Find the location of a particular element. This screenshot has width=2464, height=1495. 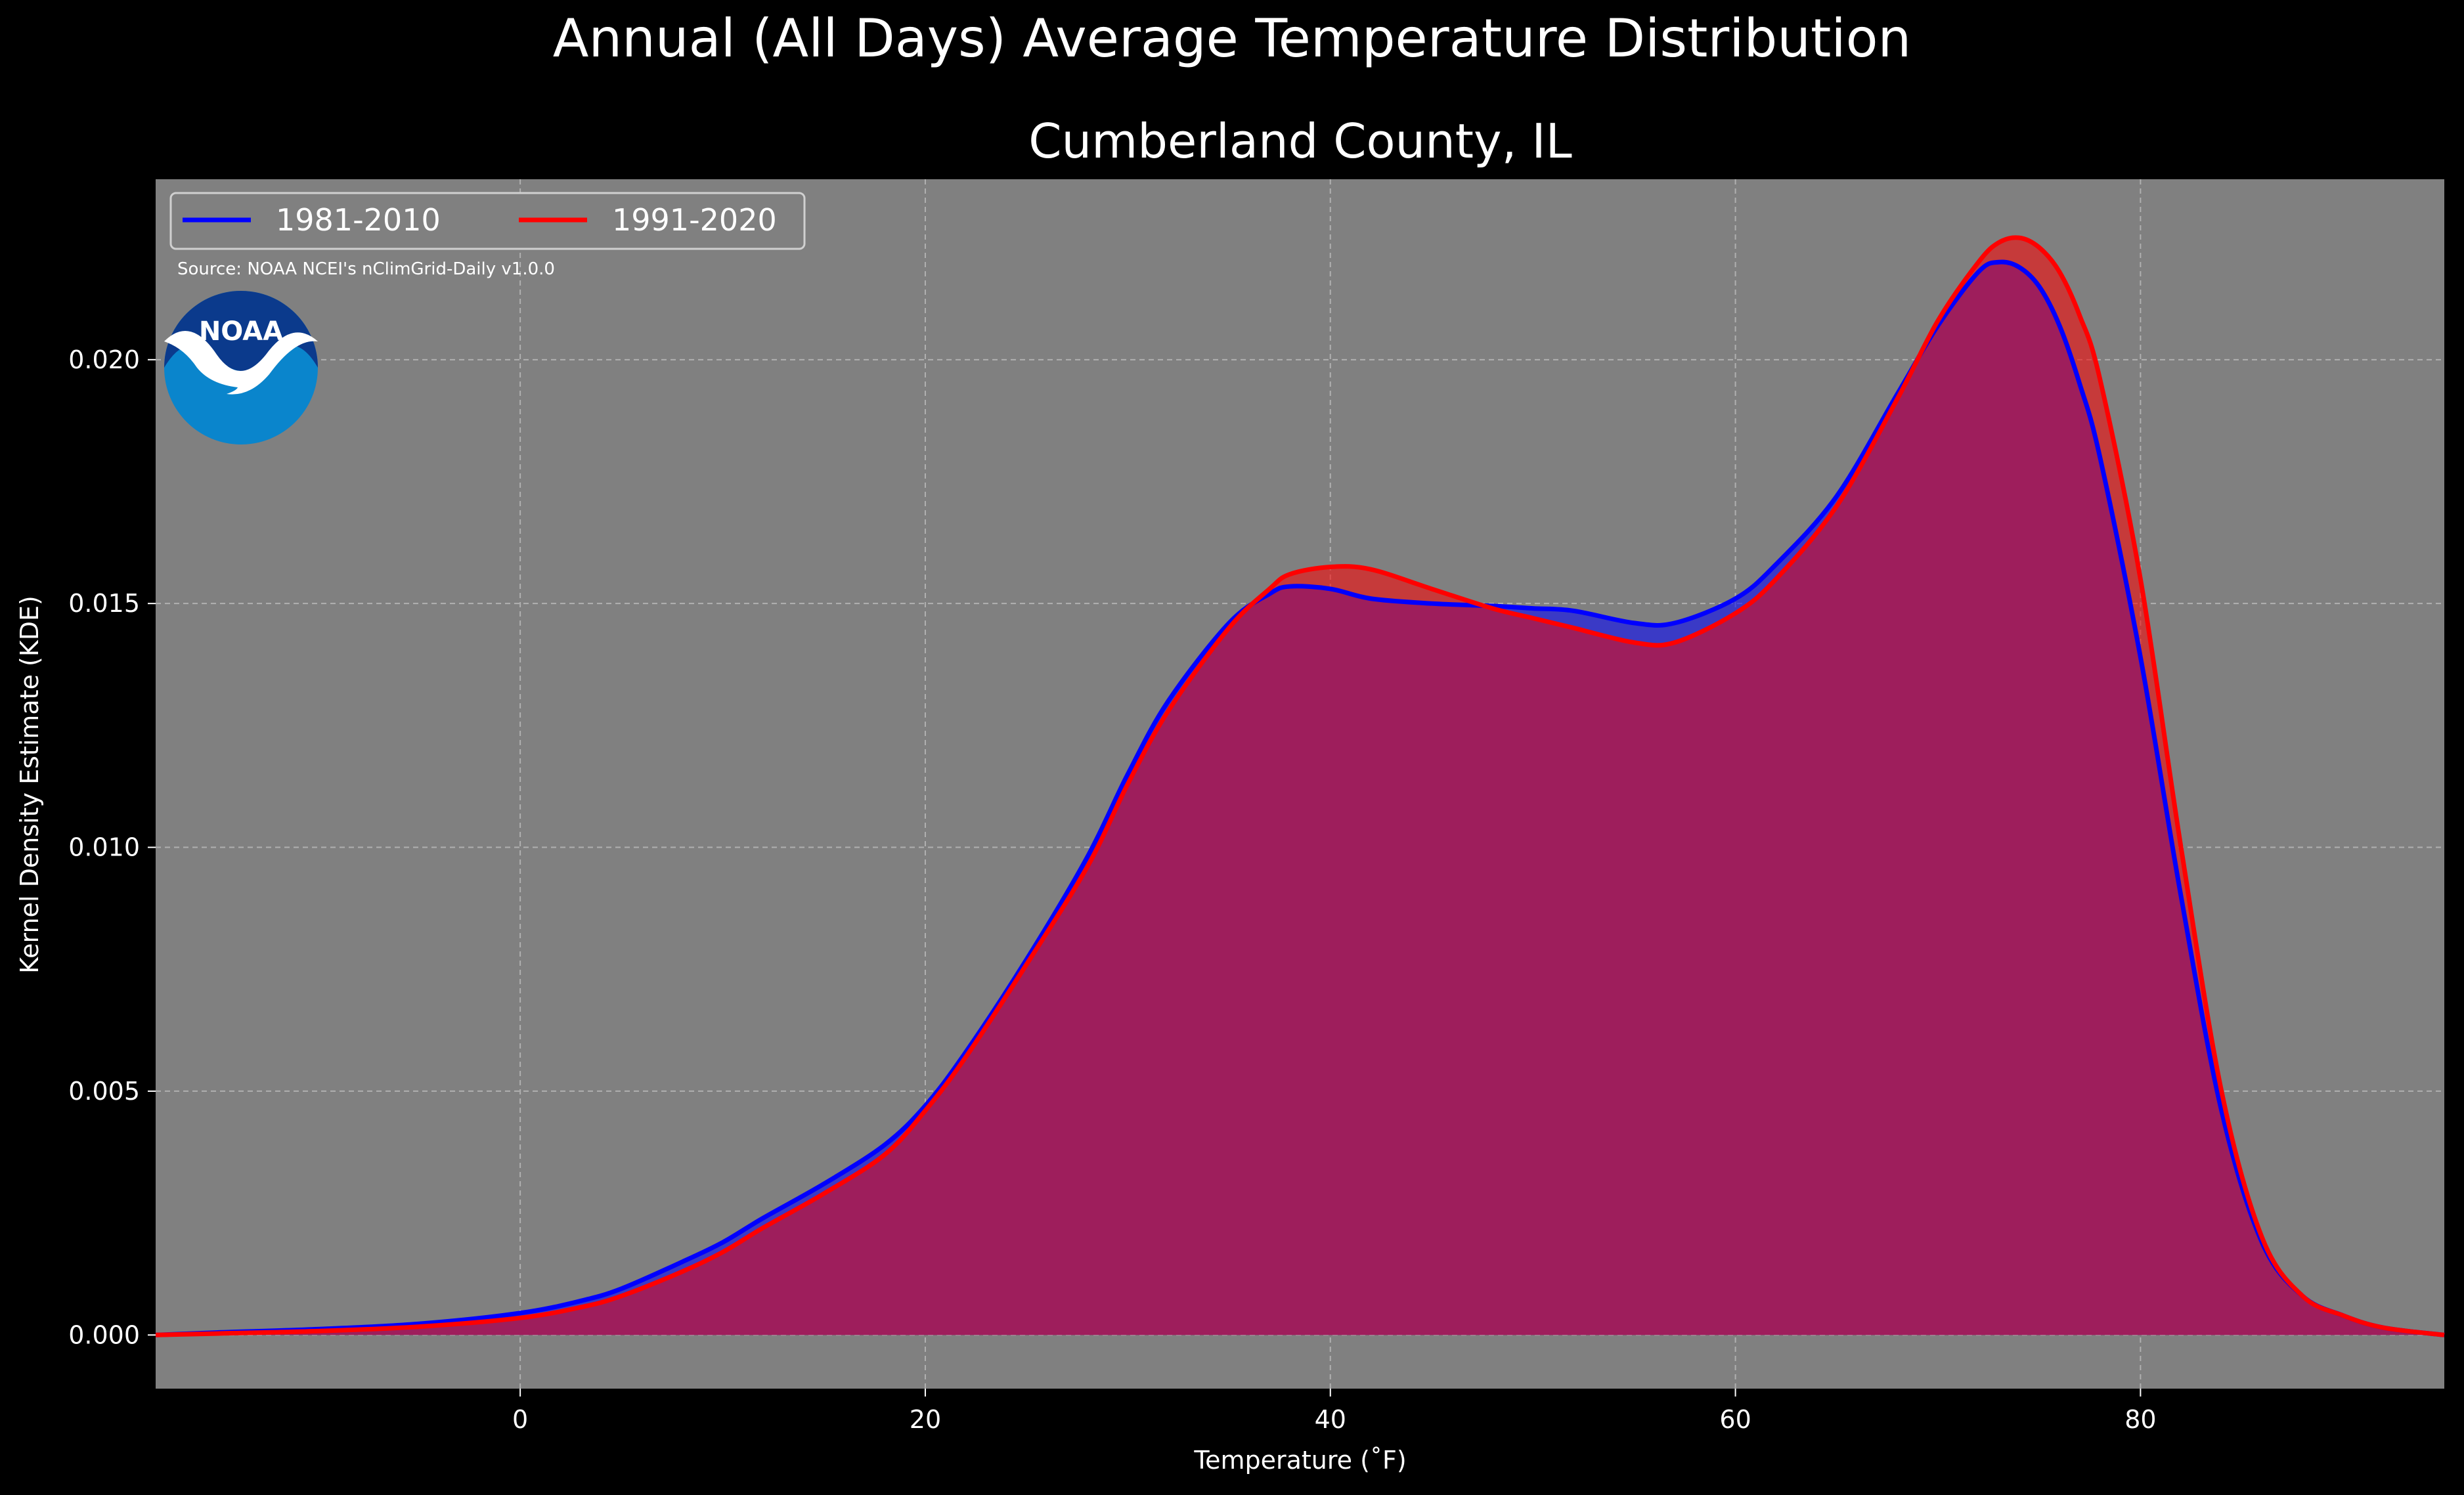

noaa-logo-bird is located at coordinates (241, 363).